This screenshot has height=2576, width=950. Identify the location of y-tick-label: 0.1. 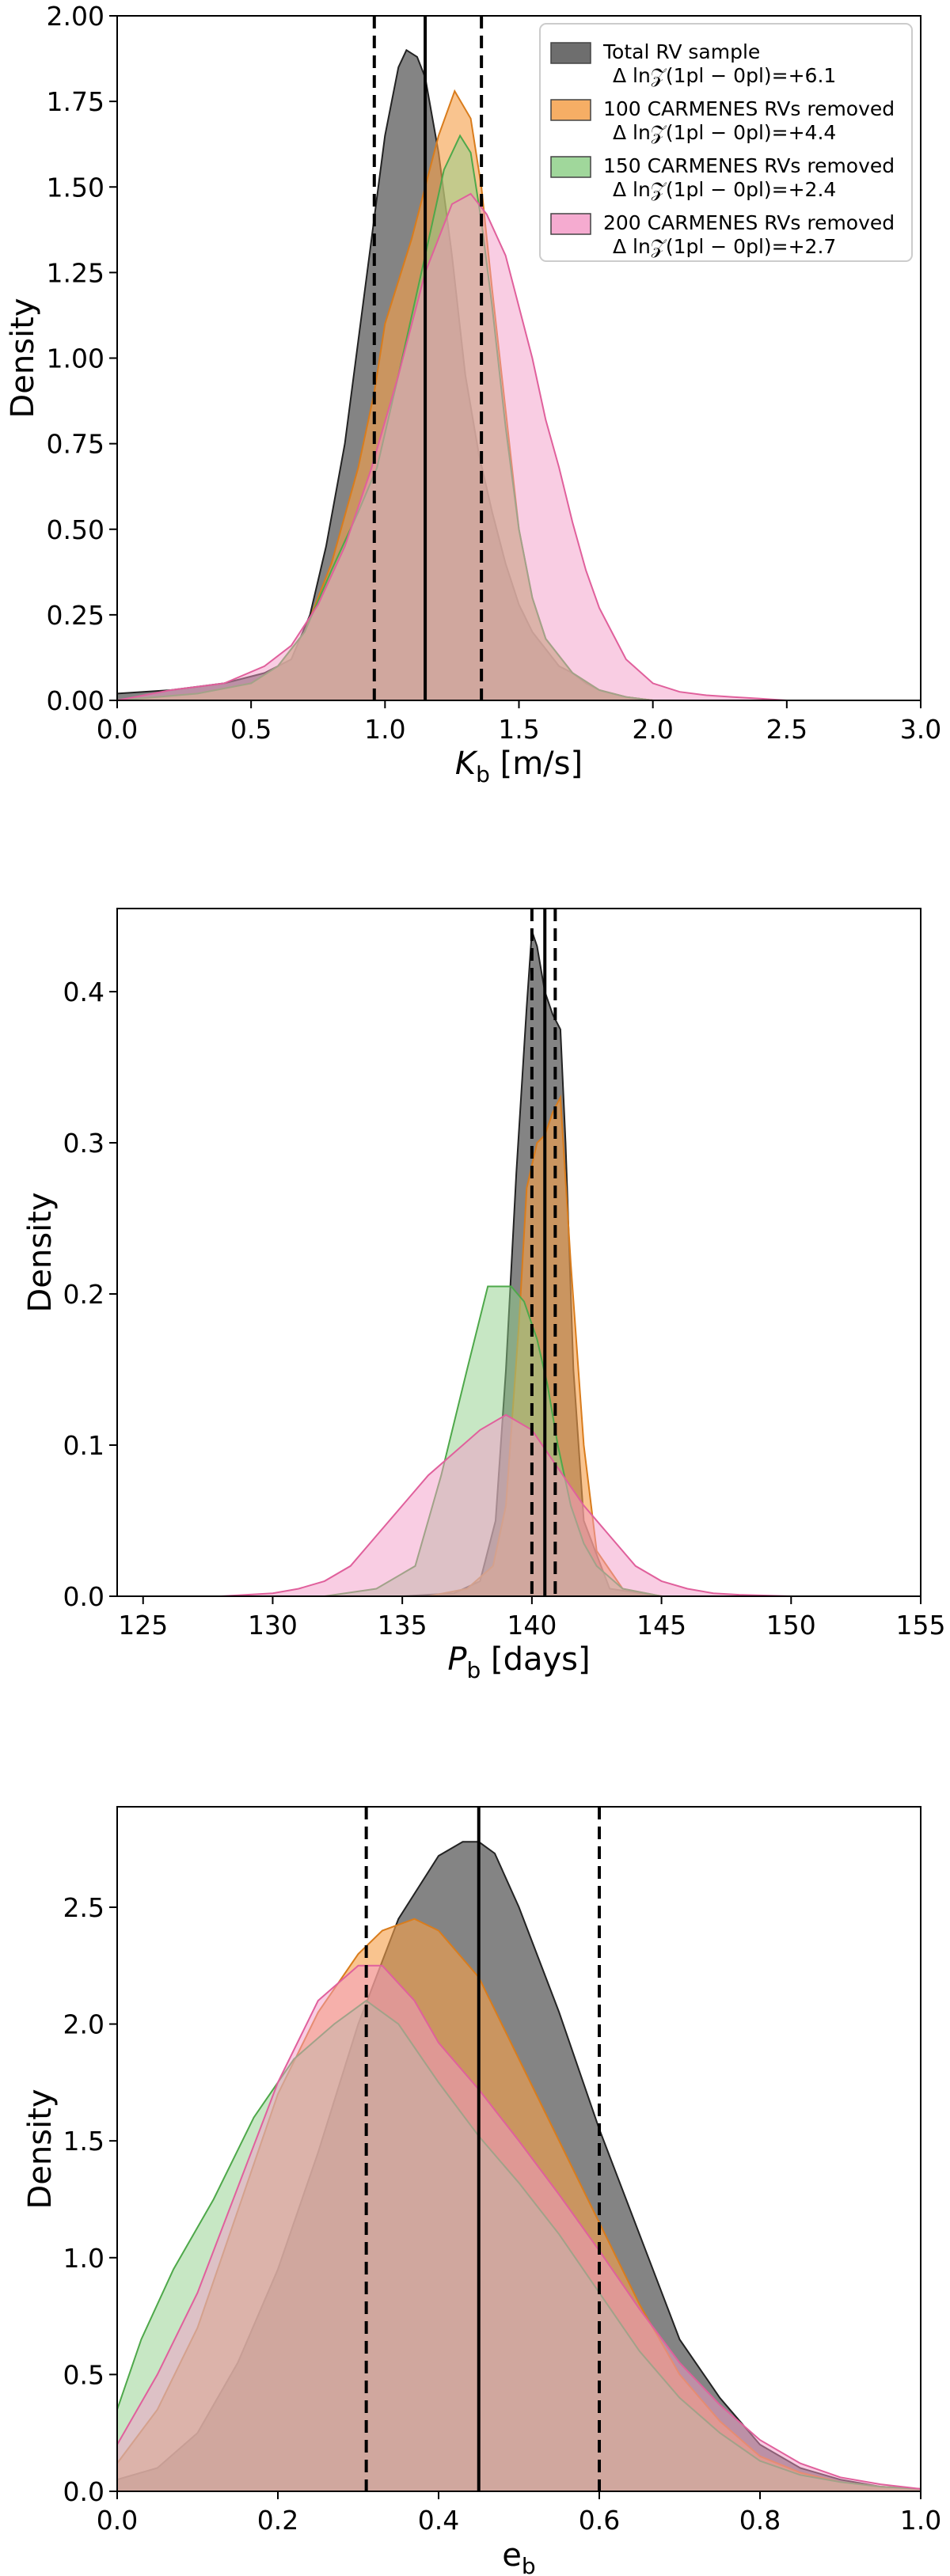
(83, 1445).